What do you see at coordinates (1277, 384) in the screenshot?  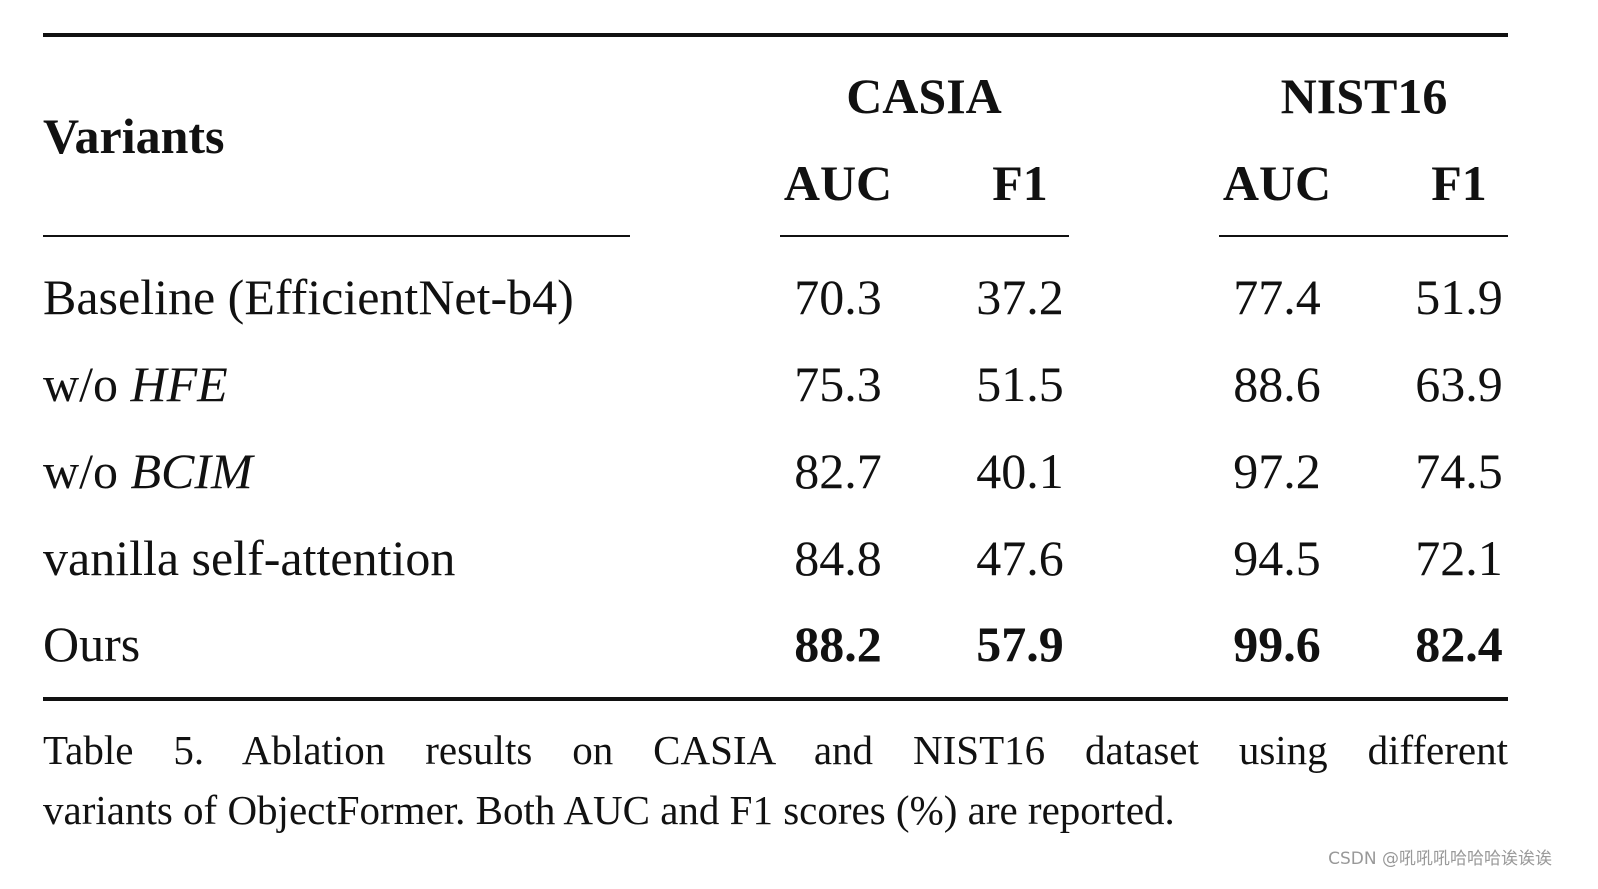 I see `table-cell: 88.6` at bounding box center [1277, 384].